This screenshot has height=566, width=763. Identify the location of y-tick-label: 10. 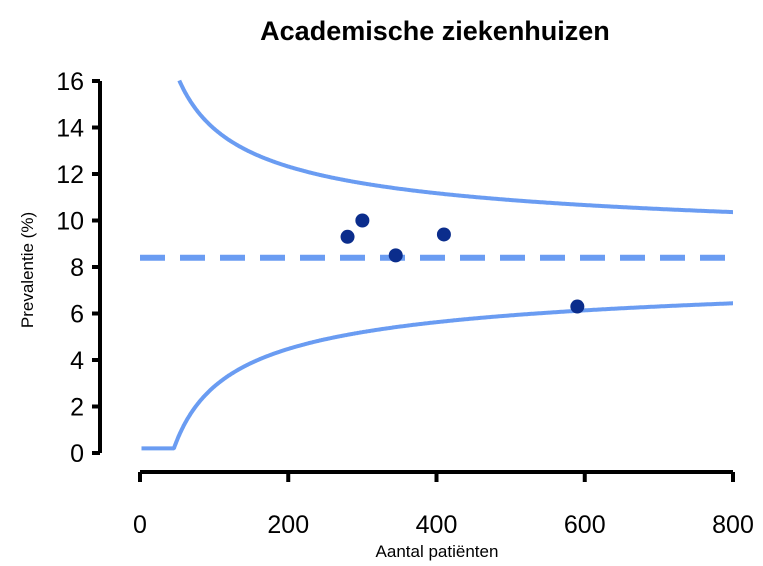
(70, 222).